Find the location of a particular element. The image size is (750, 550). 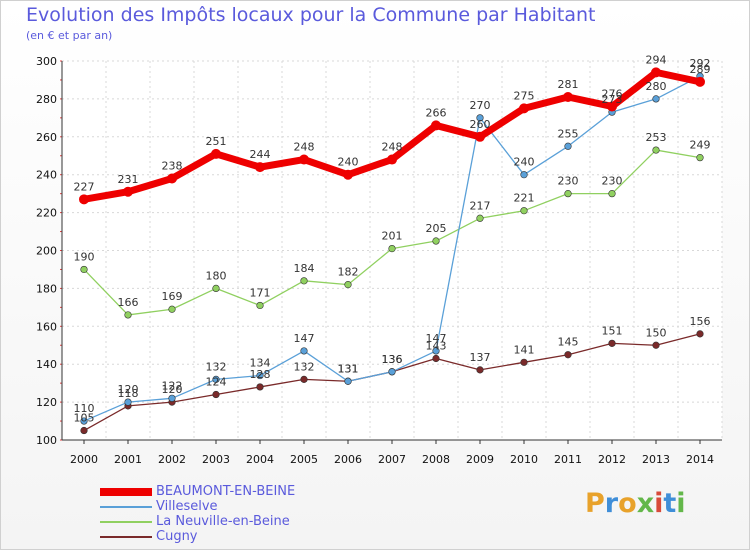

data-label: 251 is located at coordinates (216, 141).